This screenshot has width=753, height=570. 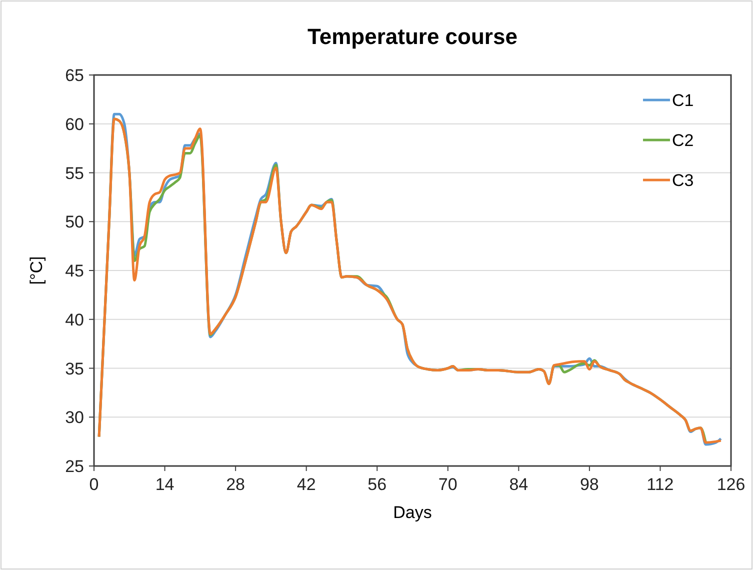 I want to click on x-tick-label: 42, so click(x=306, y=484).